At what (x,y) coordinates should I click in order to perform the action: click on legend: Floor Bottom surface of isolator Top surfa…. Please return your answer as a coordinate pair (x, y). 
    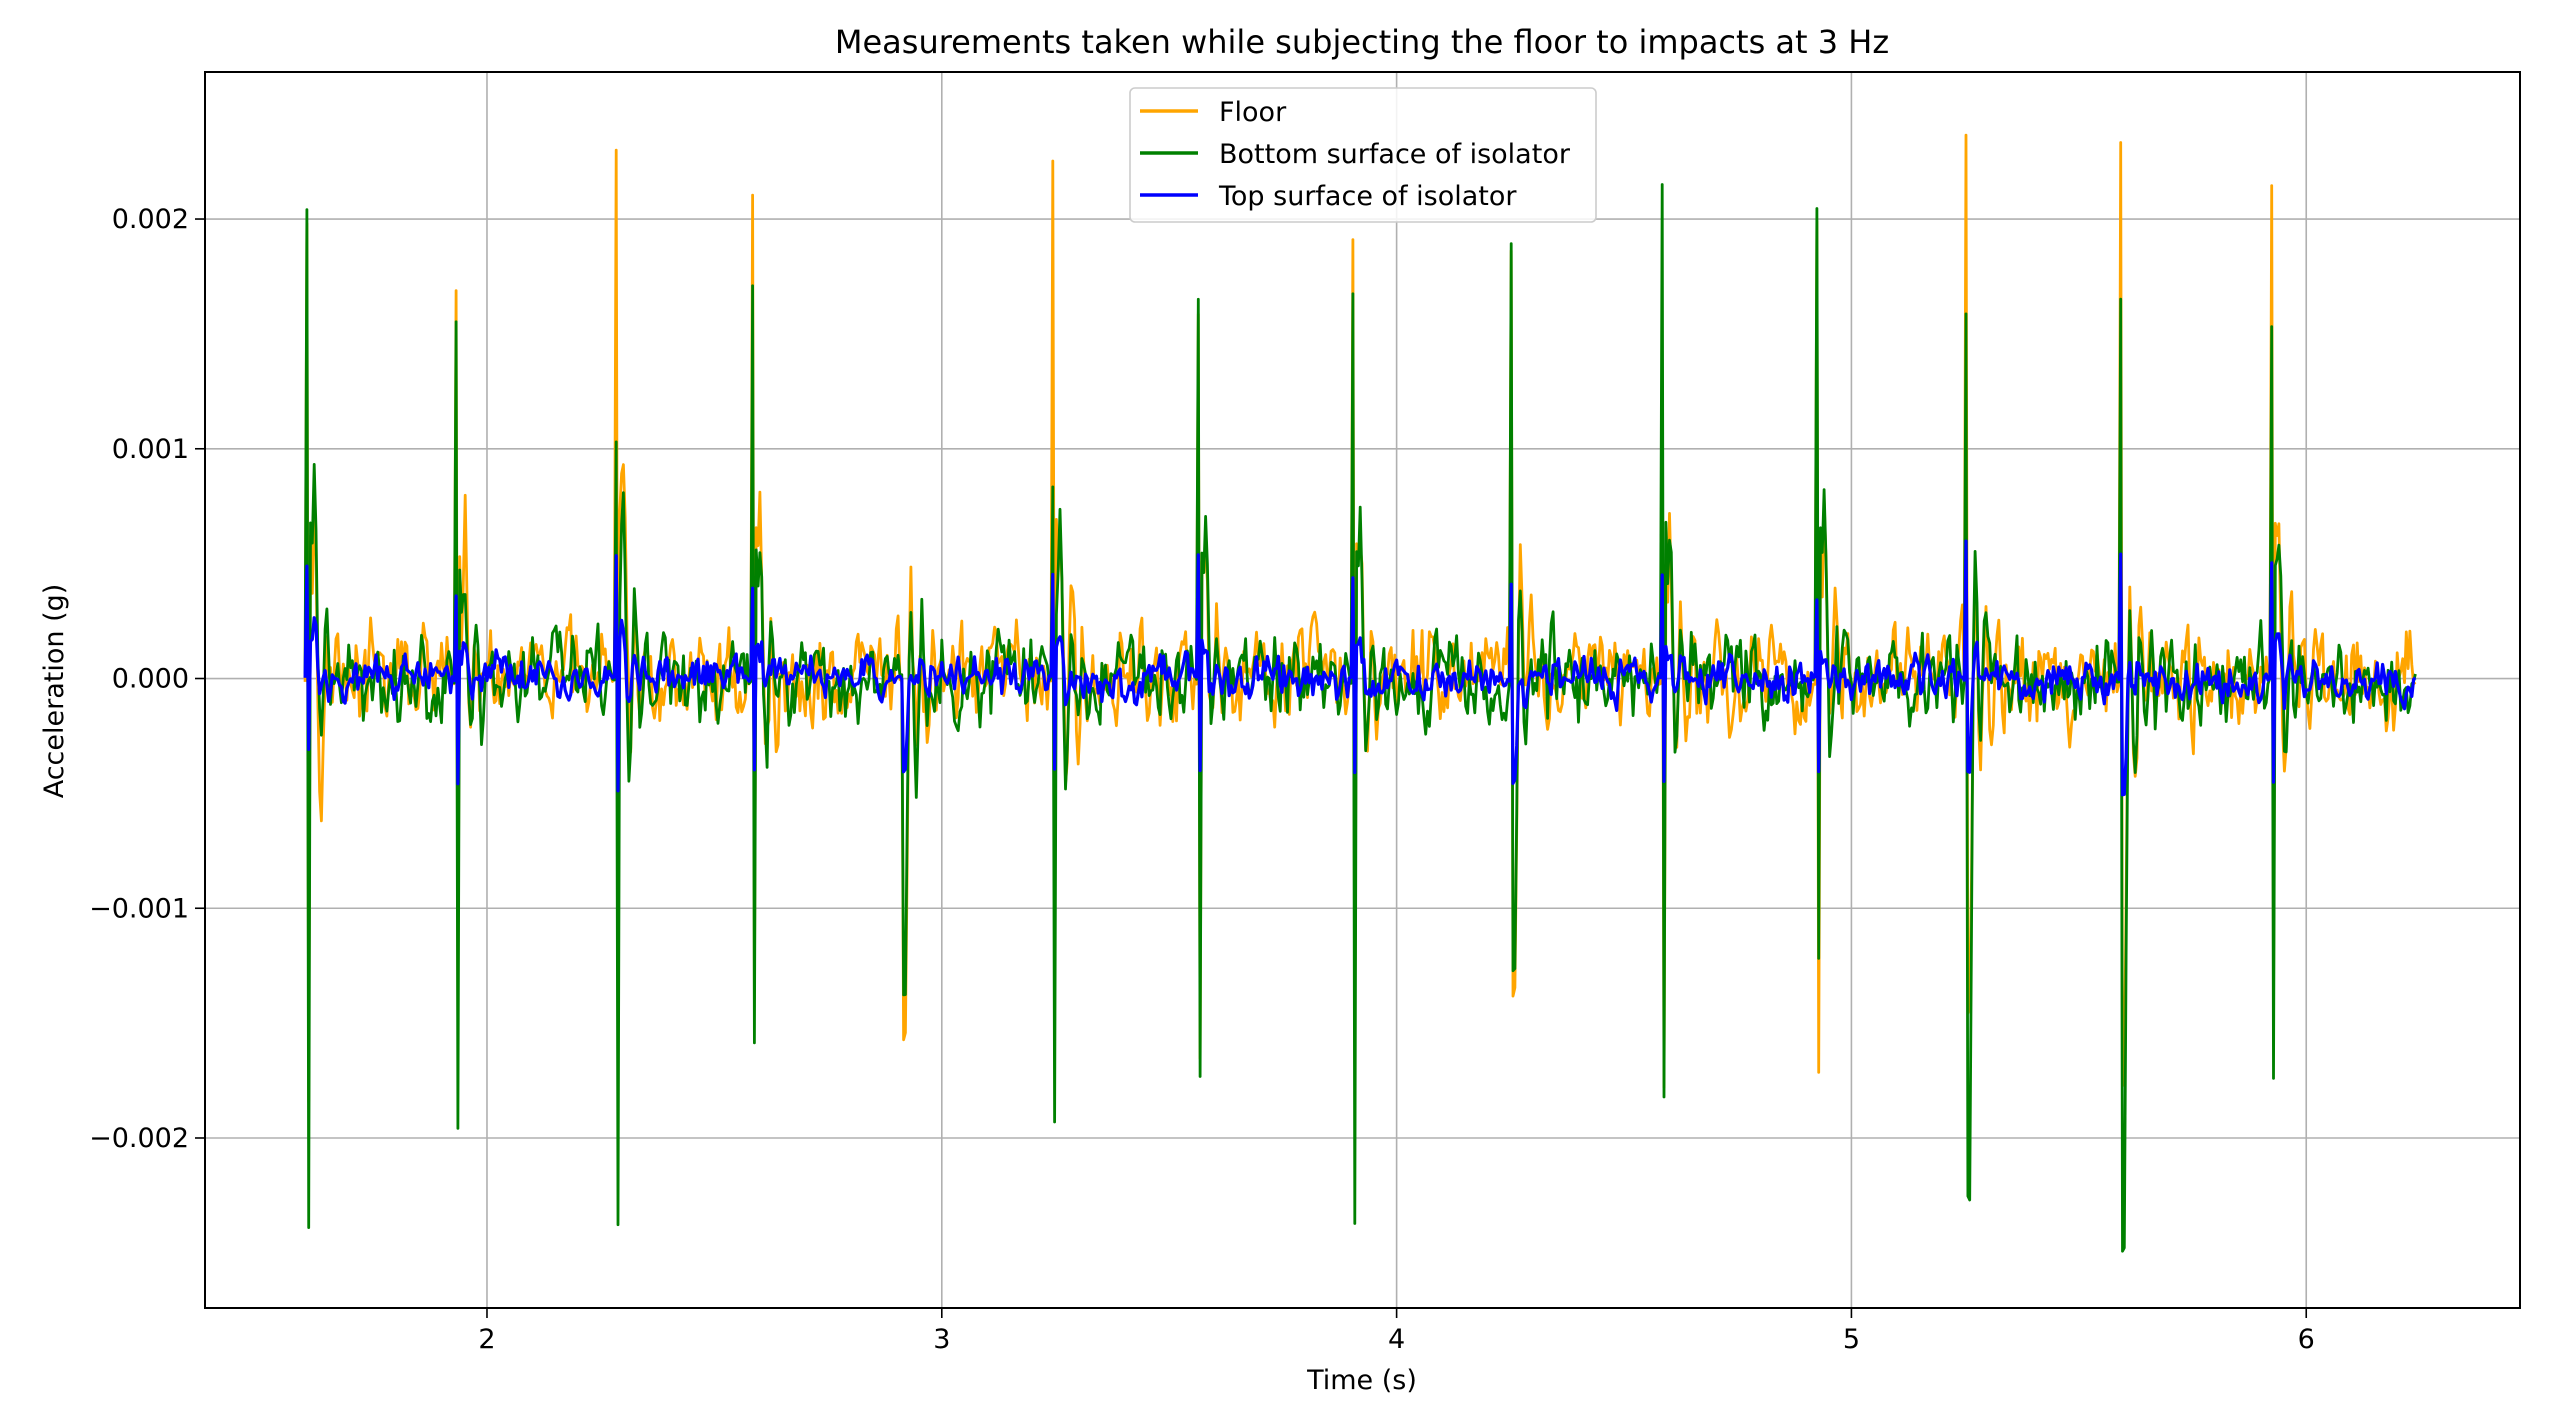
    Looking at the image, I should click on (1363, 155).